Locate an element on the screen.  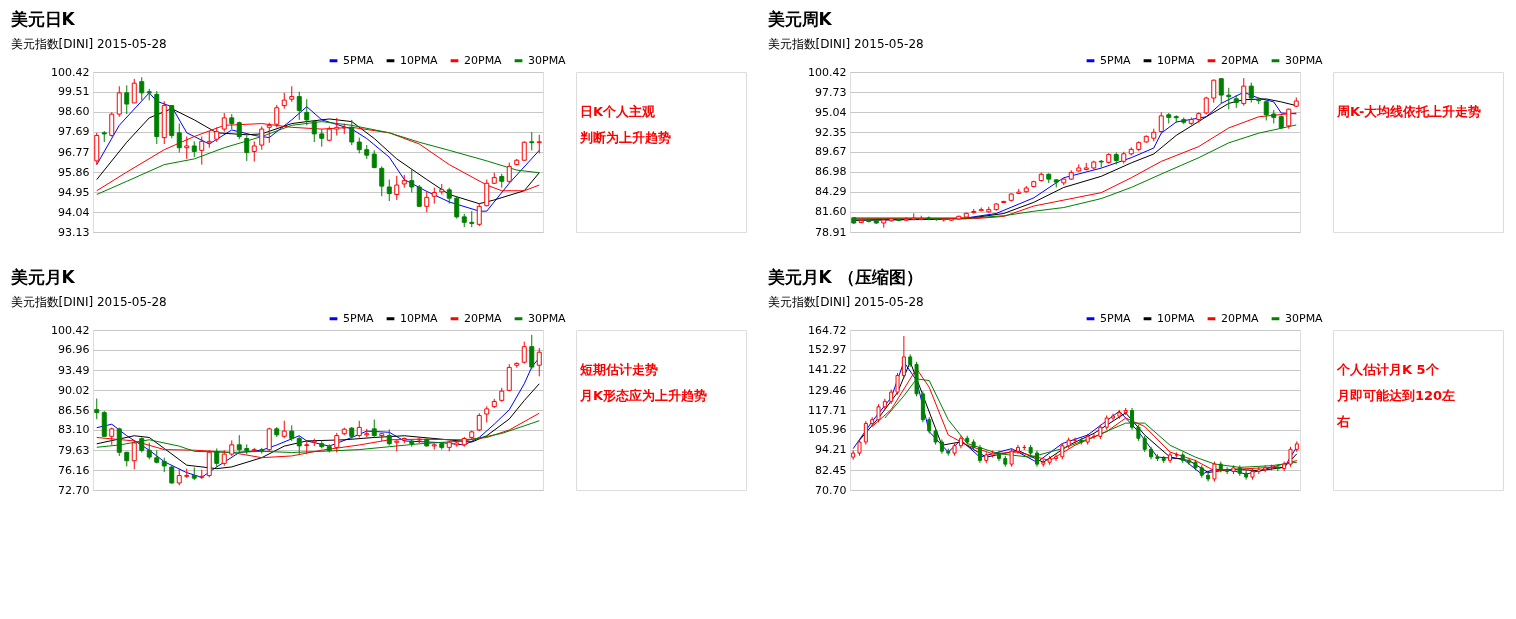
y-tick-label: 90.02 is located at coordinates (74, 390).